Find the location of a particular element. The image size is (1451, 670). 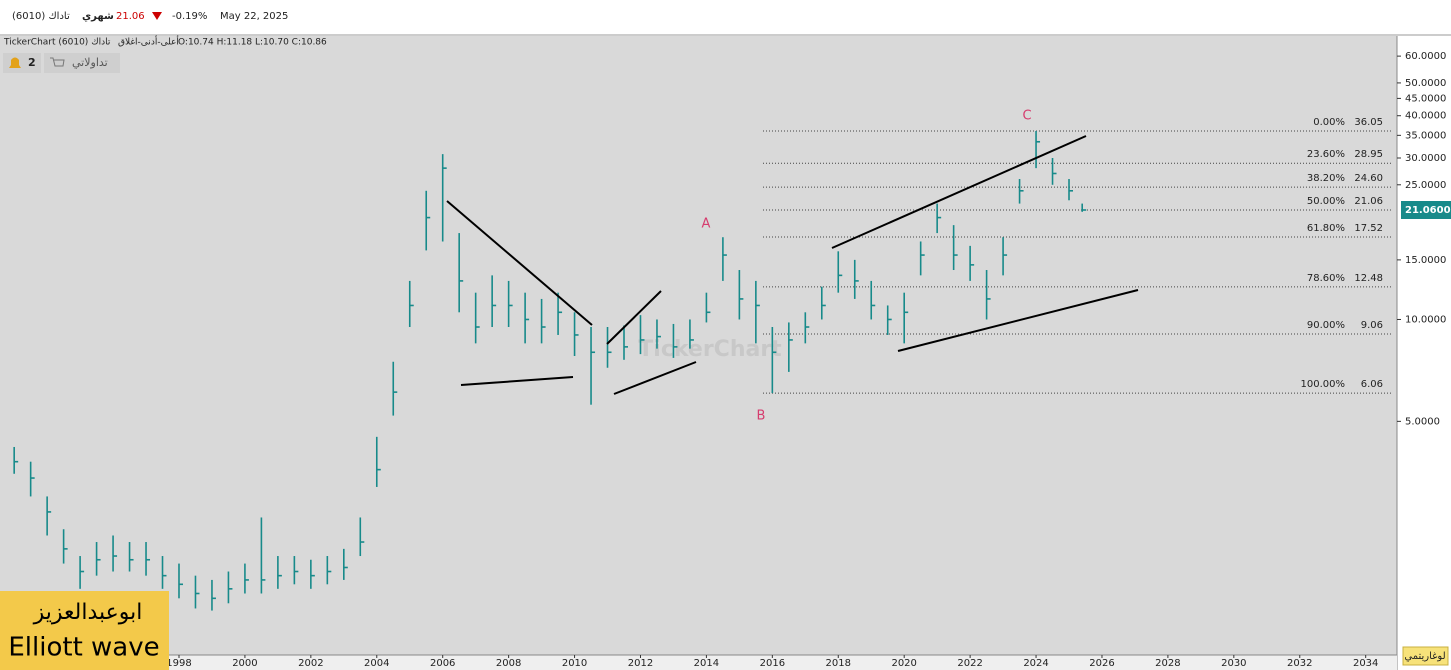

scale-button-label: لوغاريتمي is located at coordinates (1424, 656).